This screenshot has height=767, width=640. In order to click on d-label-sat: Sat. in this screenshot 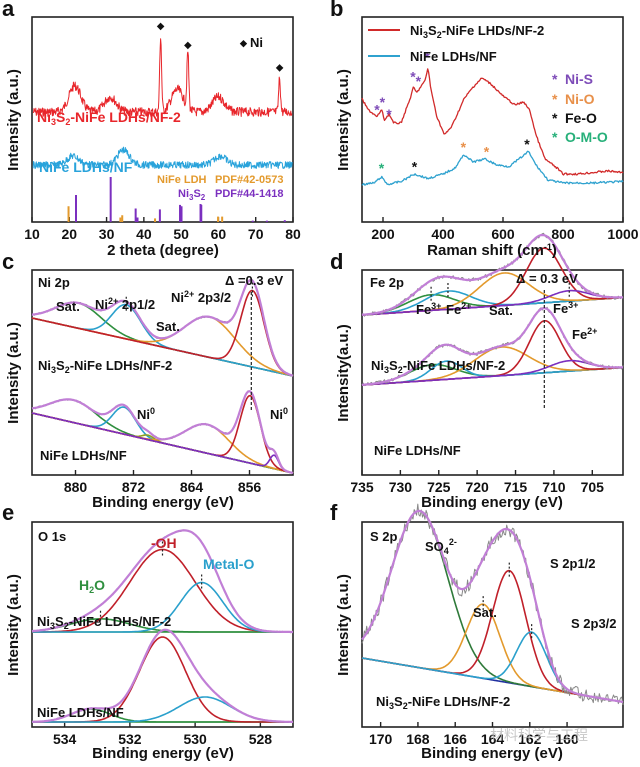, I will do `click(501, 310)`.